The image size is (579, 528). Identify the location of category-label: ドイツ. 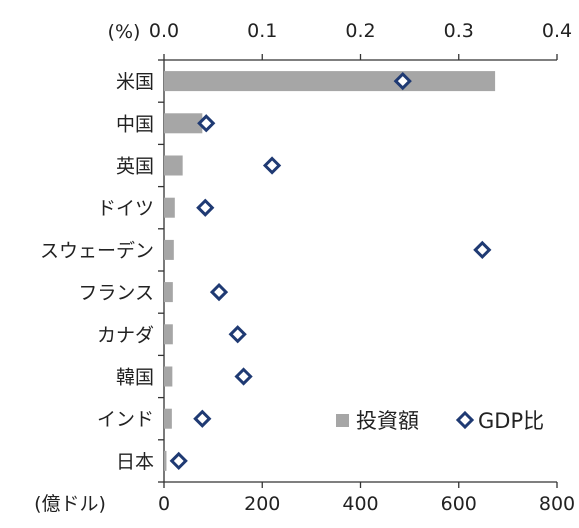
(125, 209).